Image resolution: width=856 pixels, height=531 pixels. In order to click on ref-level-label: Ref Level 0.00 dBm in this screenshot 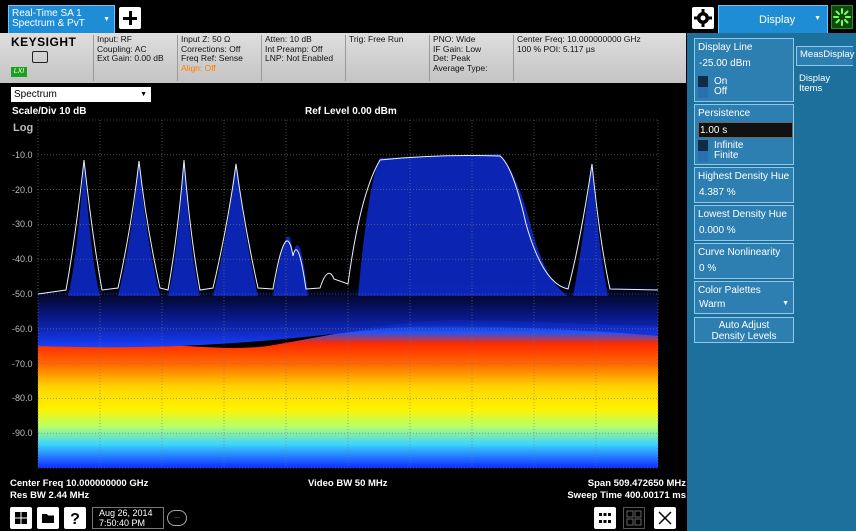, I will do `click(351, 111)`.